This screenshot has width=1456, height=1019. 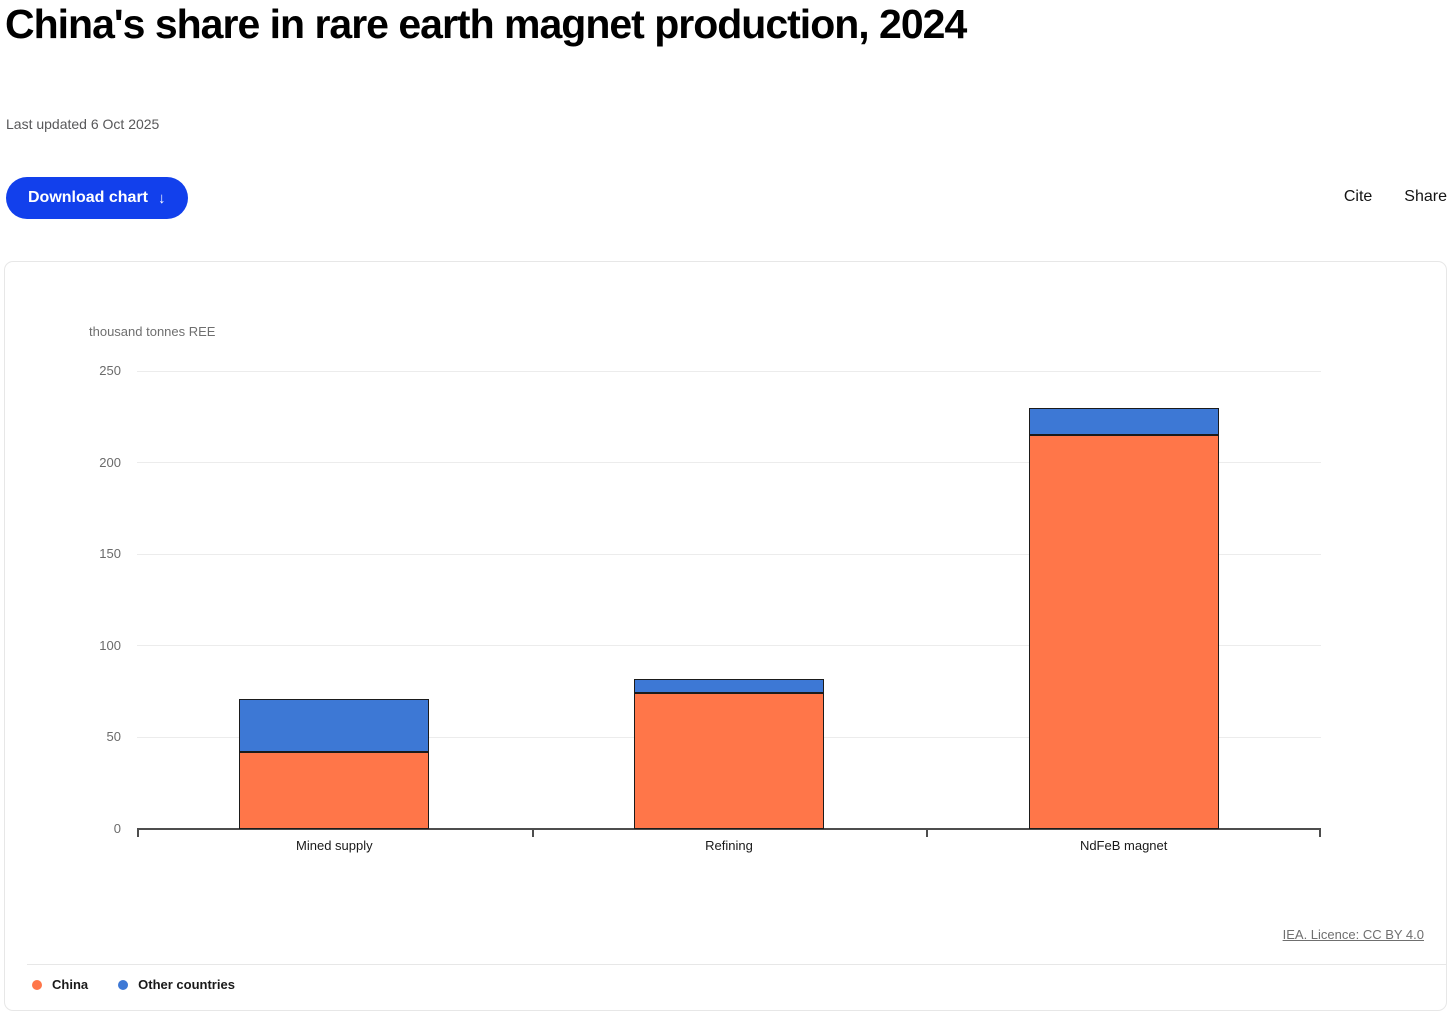 What do you see at coordinates (1425, 196) in the screenshot?
I see `share-button: Share` at bounding box center [1425, 196].